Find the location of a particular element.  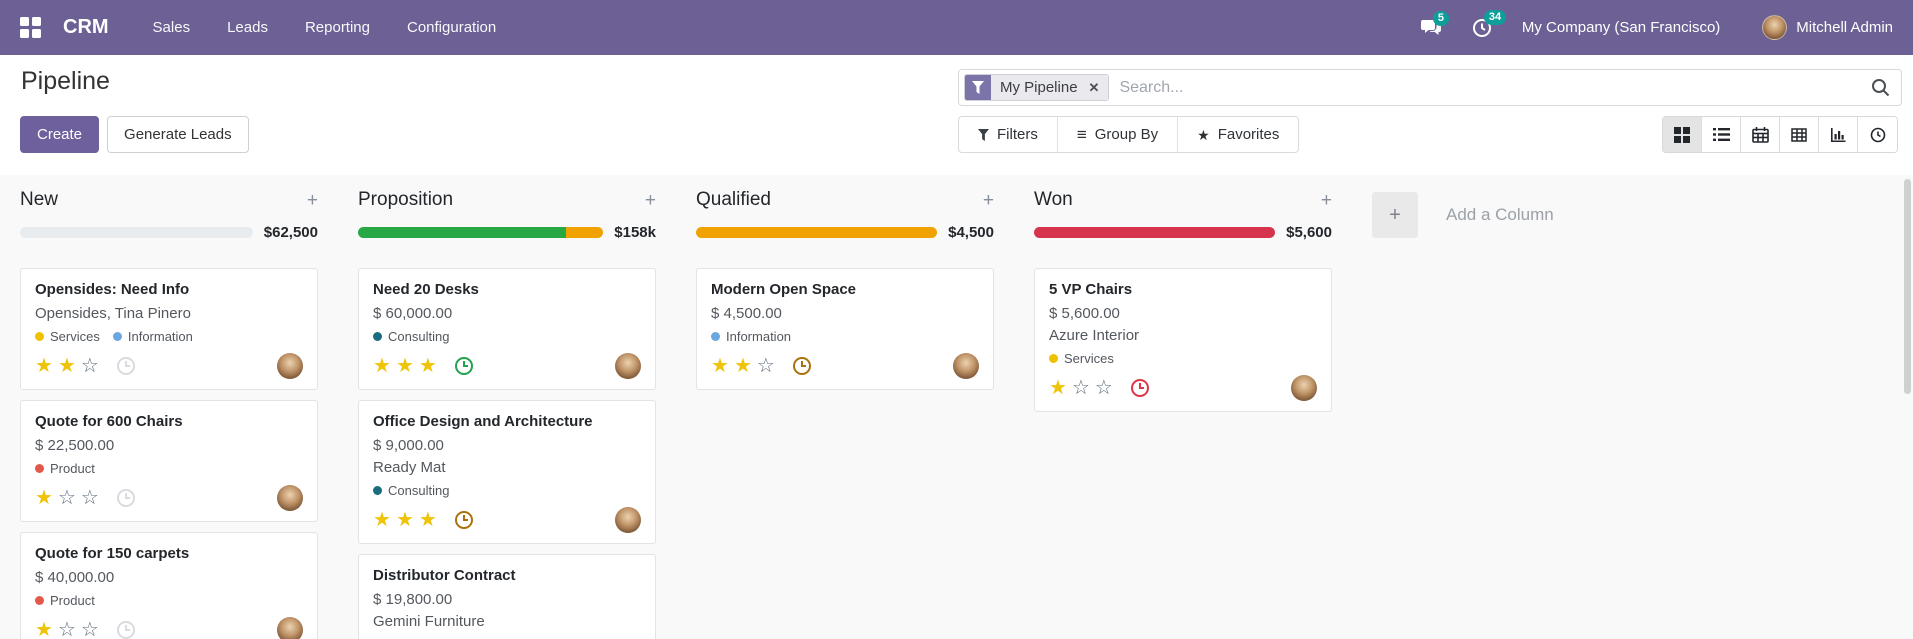

app-name: CRM is located at coordinates (86, 27).